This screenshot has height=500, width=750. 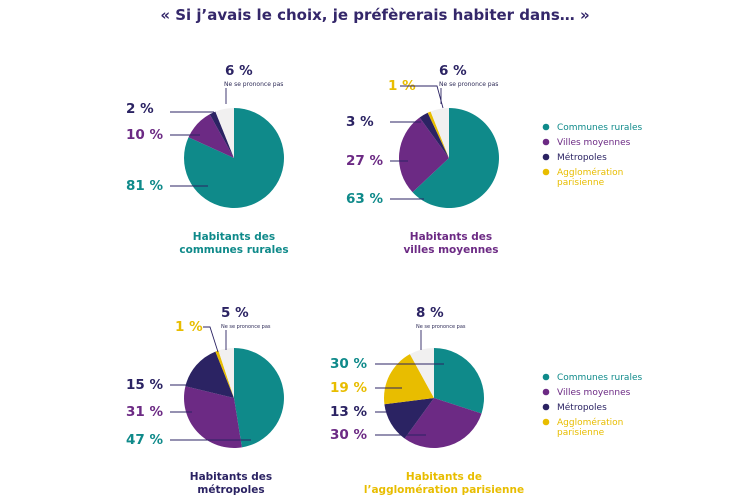 I want to click on pct-label-metropoles: 3 %, so click(x=360, y=122).